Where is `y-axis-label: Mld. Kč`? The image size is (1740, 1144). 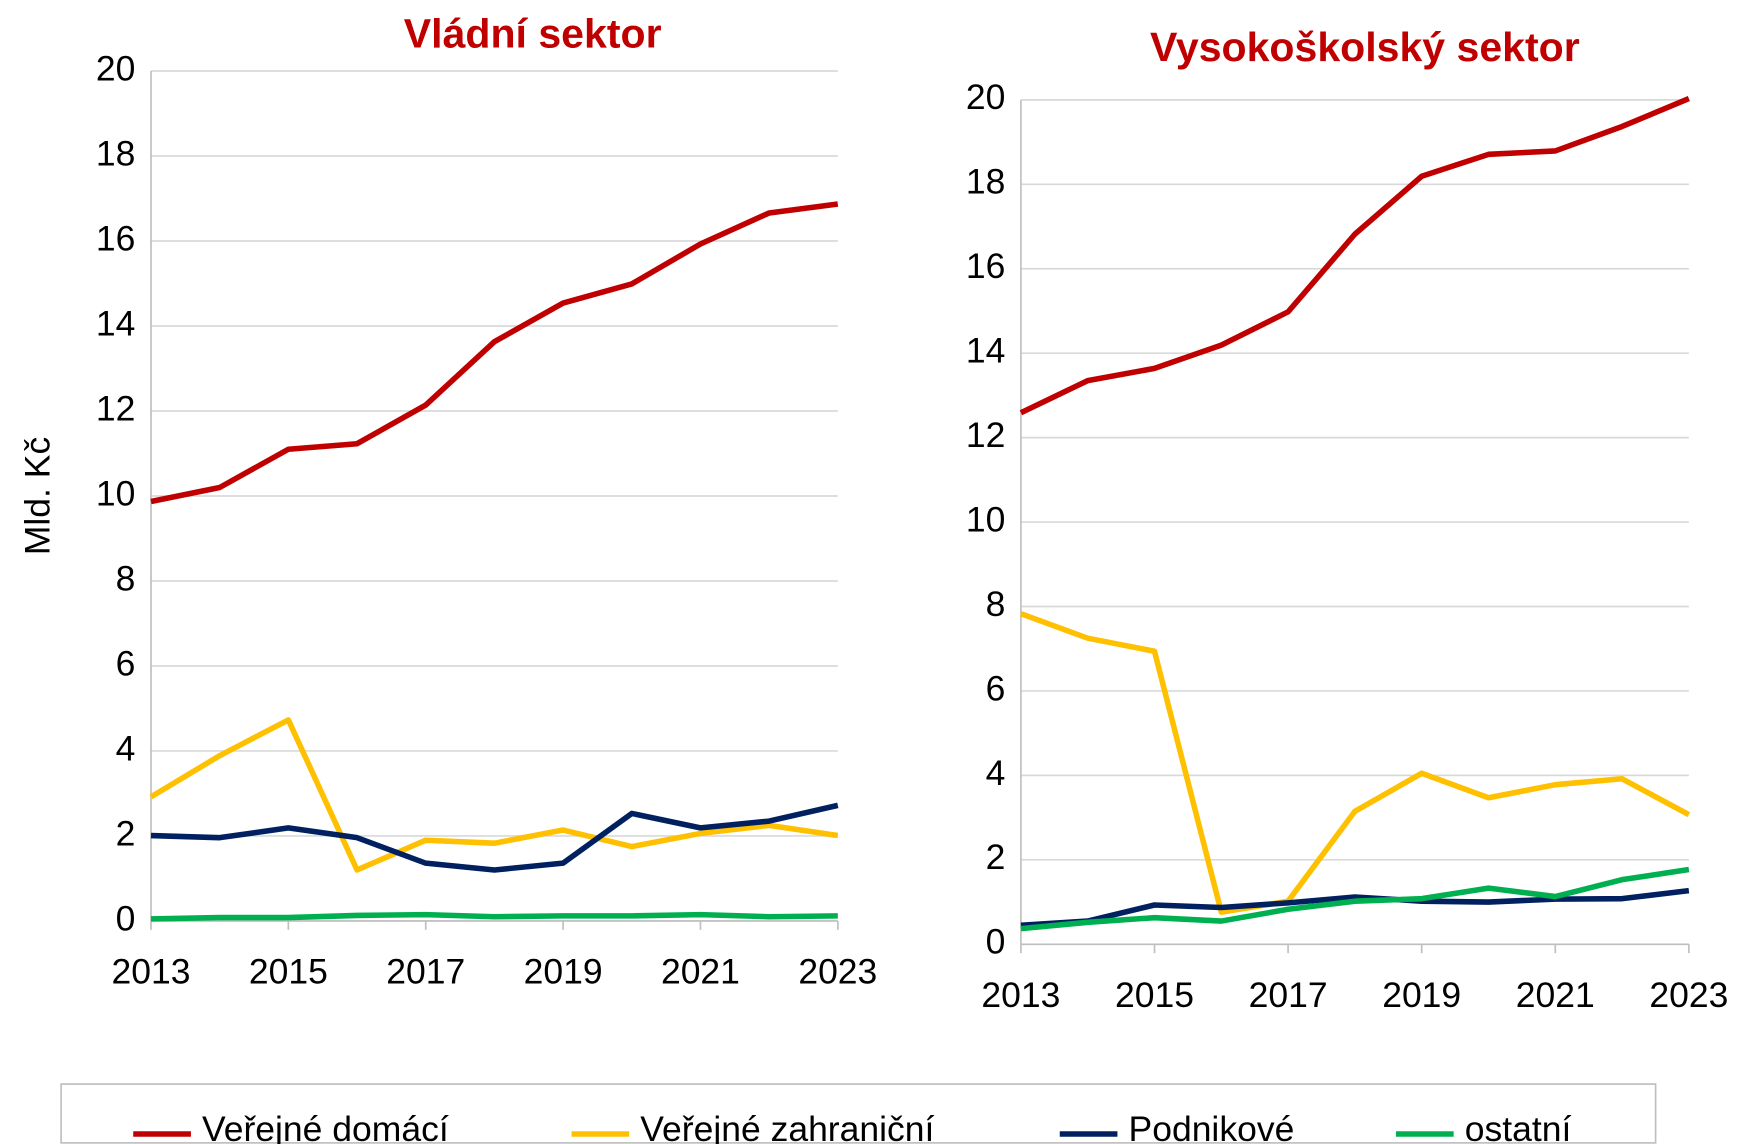
y-axis-label: Mld. Kč is located at coordinates (37, 496).